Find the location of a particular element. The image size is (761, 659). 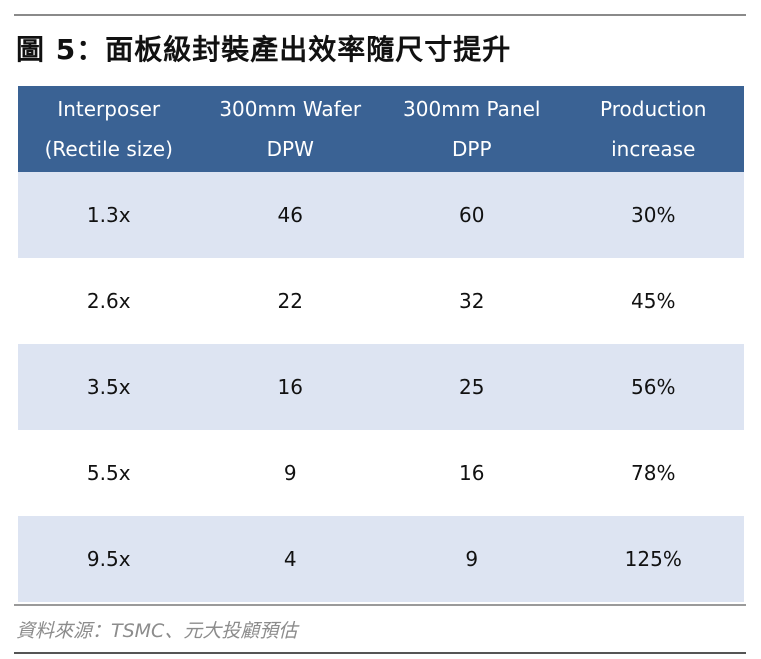

table-cell: 25 is located at coordinates (472, 387).